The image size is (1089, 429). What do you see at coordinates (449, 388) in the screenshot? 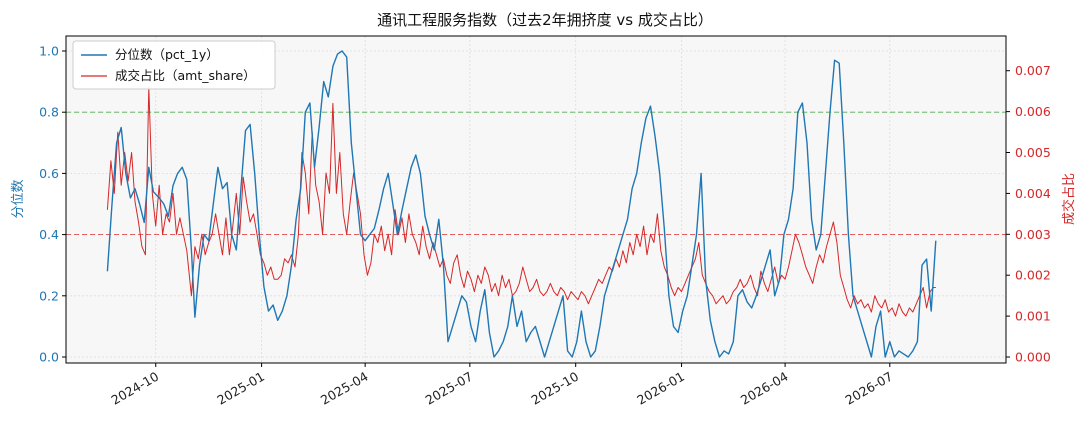
I see `x-tick-label: 2025-07` at bounding box center [449, 388].